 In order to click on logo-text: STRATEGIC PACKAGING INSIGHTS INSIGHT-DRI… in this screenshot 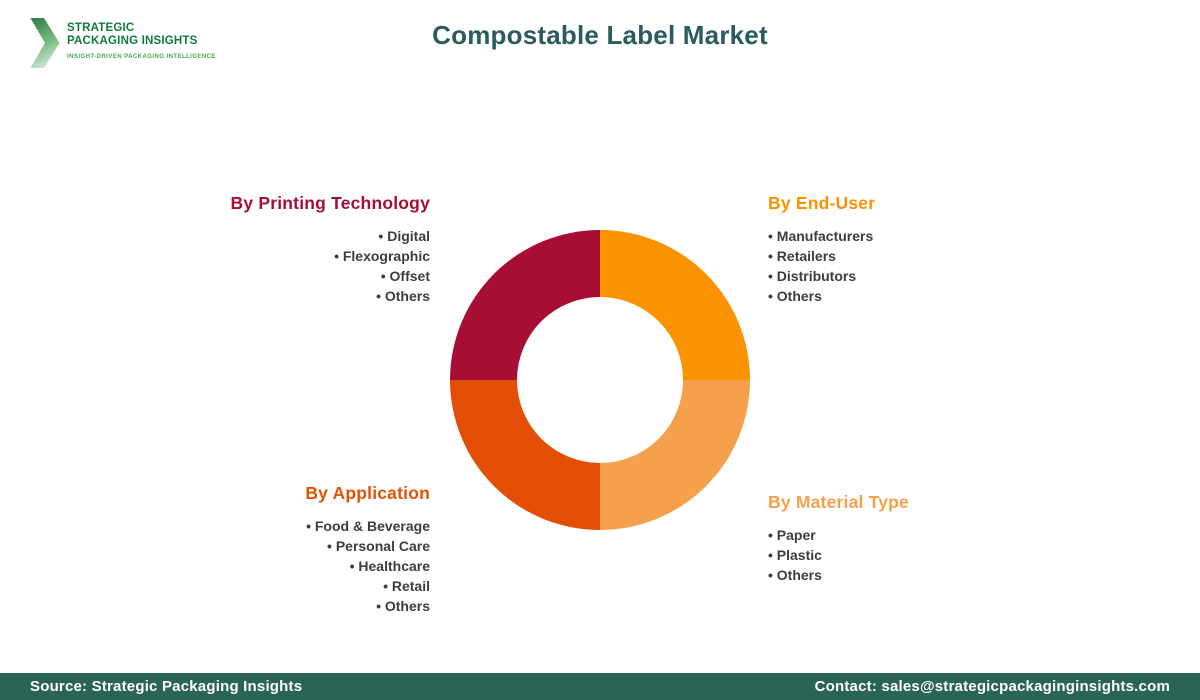, I will do `click(141, 41)`.